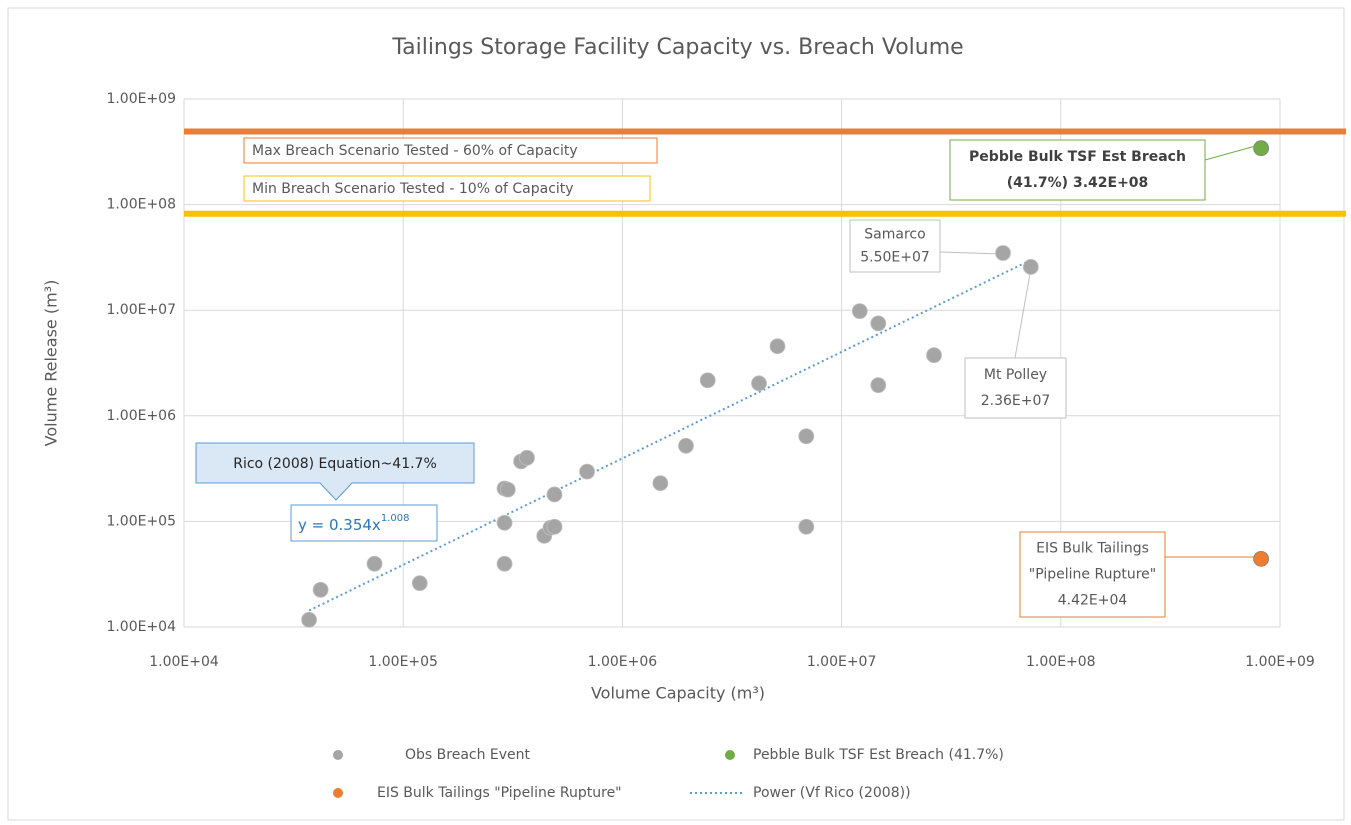  Describe the element at coordinates (878, 755) in the screenshot. I see `legend-label: Pebble Bulk TSF Est Breach (41.7%)` at that location.